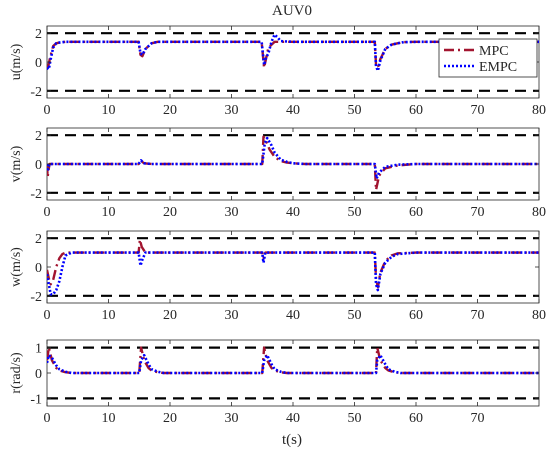  Describe the element at coordinates (16, 267) in the screenshot. I see `y-axis-label: w(m/s)` at that location.